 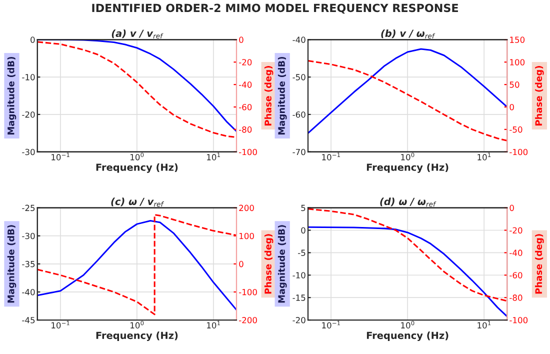 What do you see at coordinates (515, 85) in the screenshot?
I see `y2-tick-label: 50` at bounding box center [515, 85].